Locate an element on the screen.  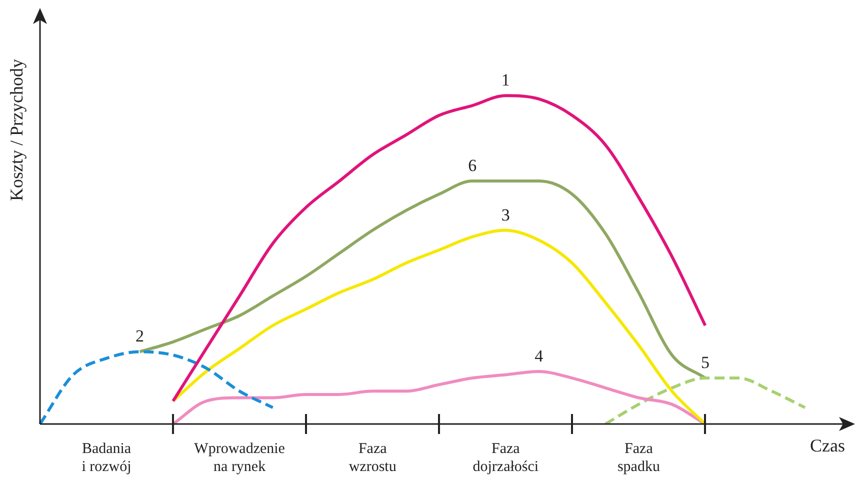
series-label: 3 is located at coordinates (505, 214).